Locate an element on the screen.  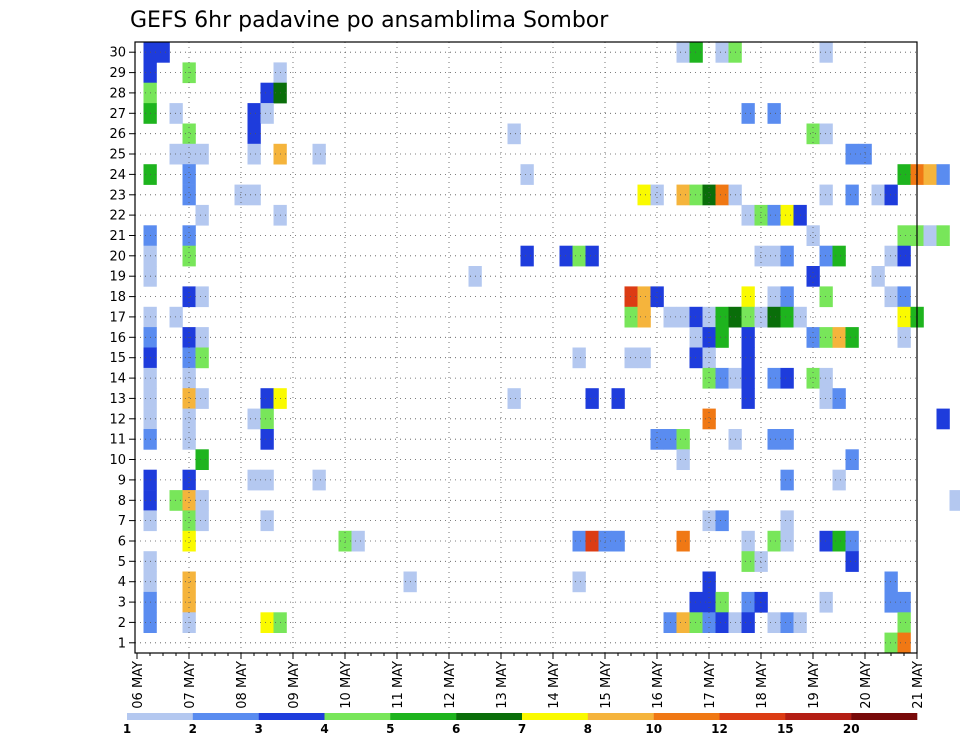
x-tick-label: 20 MAY is located at coordinates (866, 685).